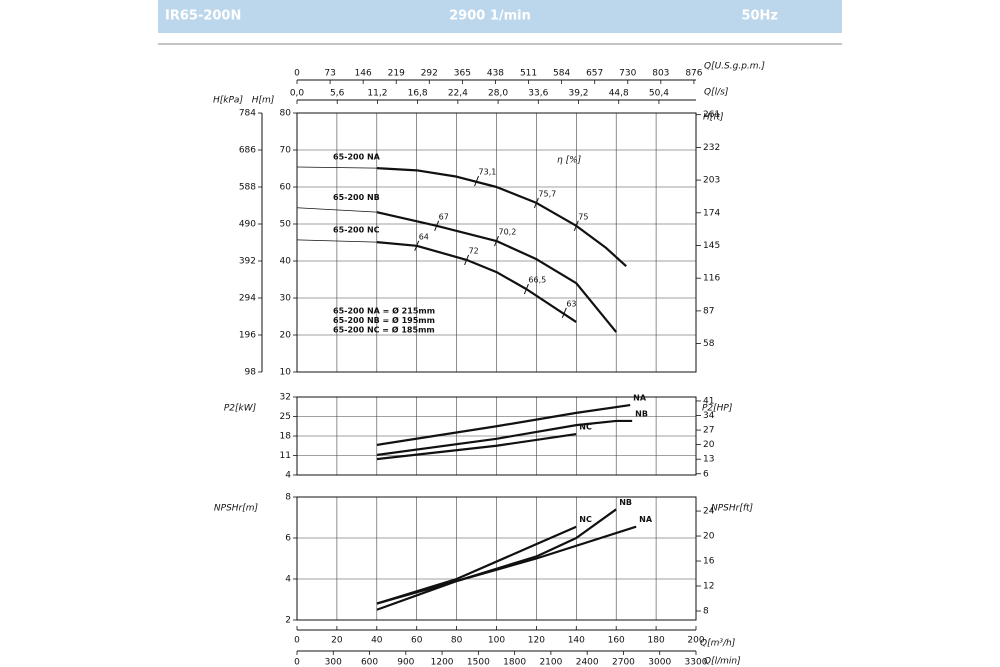 This screenshot has width=1000, height=667. What do you see at coordinates (286, 336) in the screenshot?
I see `y-tick-label: 20` at bounding box center [286, 336].